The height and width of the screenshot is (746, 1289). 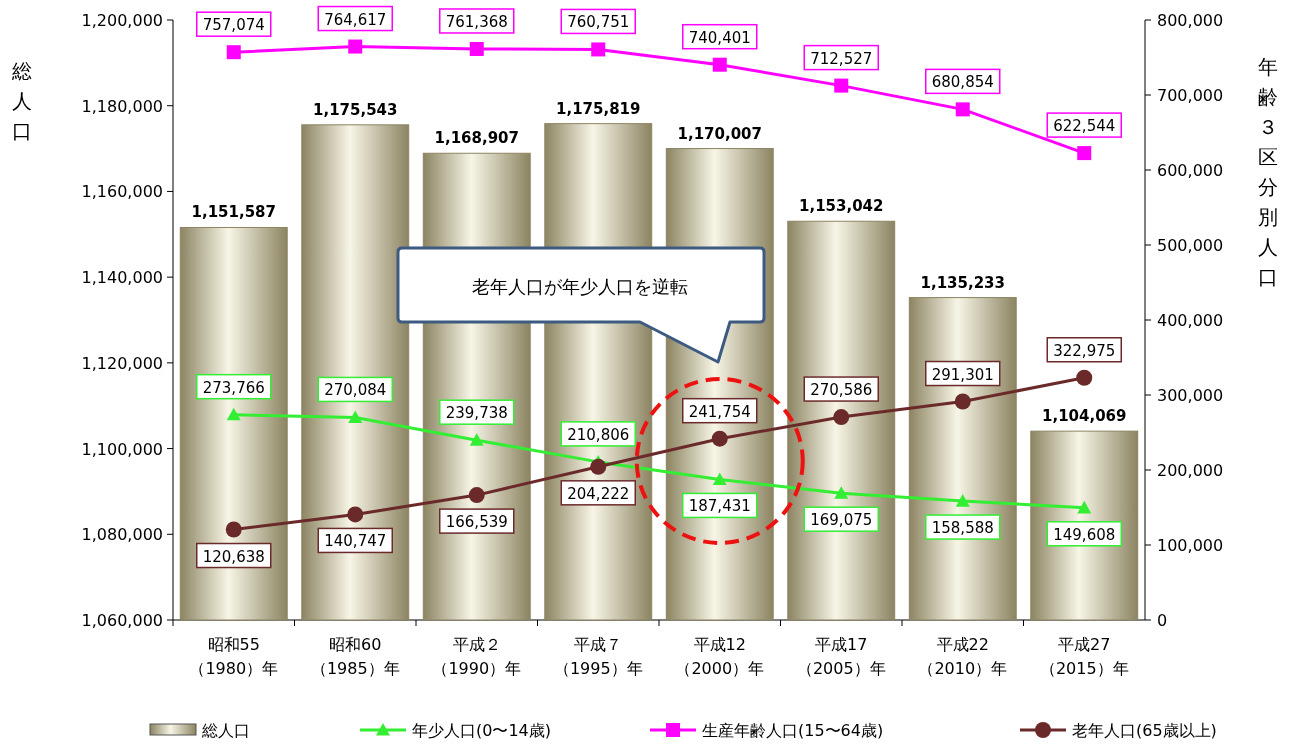 What do you see at coordinates (476, 413) in the screenshot?
I see `data-label: 239,738` at bounding box center [476, 413].